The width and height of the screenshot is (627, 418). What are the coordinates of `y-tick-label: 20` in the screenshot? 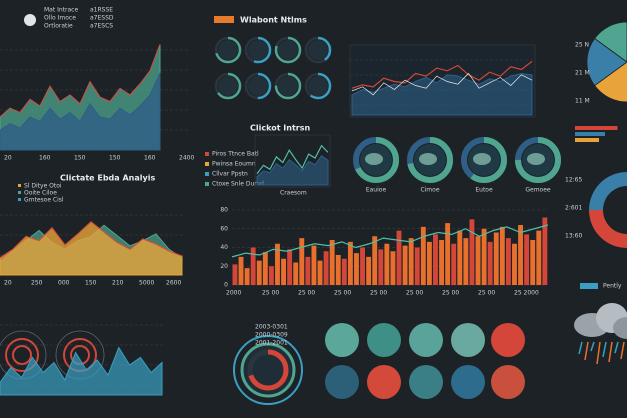 It's located at (224, 266).